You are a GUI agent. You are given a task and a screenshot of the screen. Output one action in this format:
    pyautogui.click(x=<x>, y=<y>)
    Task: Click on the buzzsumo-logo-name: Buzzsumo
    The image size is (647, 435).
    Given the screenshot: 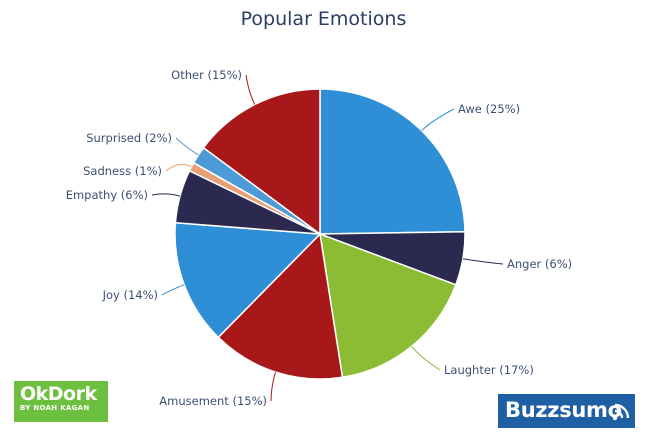 What is the action you would take?
    pyautogui.click(x=563, y=410)
    